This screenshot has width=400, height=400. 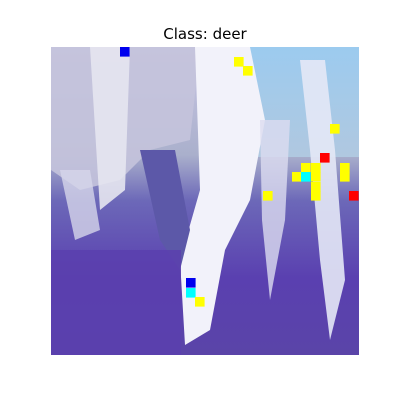 I want to click on title: Class: deer, so click(x=205, y=34).